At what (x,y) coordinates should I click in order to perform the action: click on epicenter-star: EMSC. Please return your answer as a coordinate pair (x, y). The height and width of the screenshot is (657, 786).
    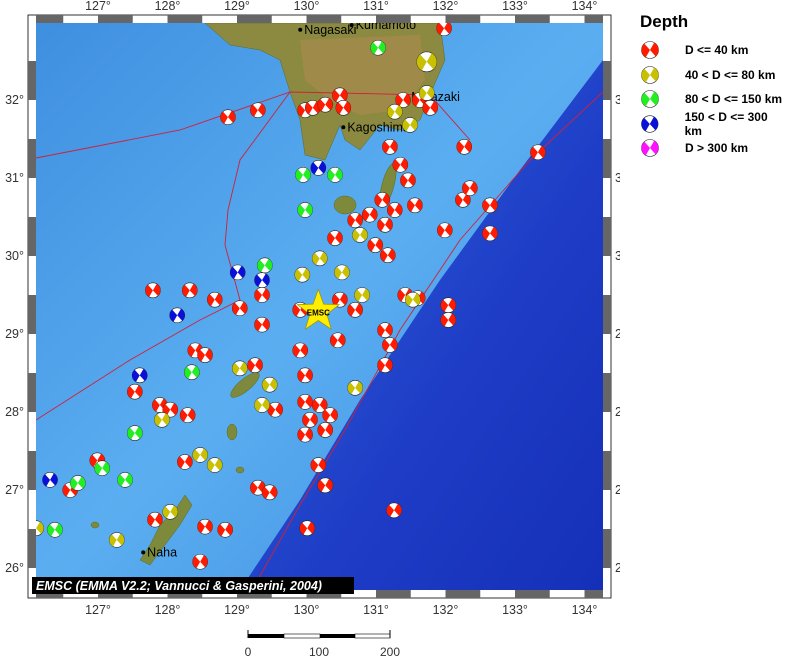
    Looking at the image, I should click on (318, 309).